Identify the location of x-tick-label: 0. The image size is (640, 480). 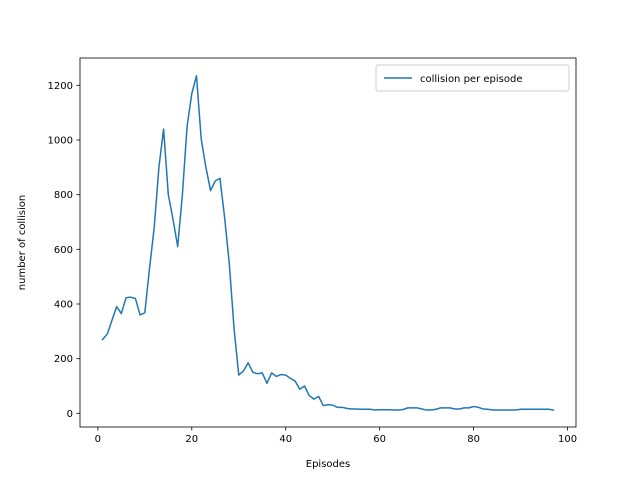
(98, 439).